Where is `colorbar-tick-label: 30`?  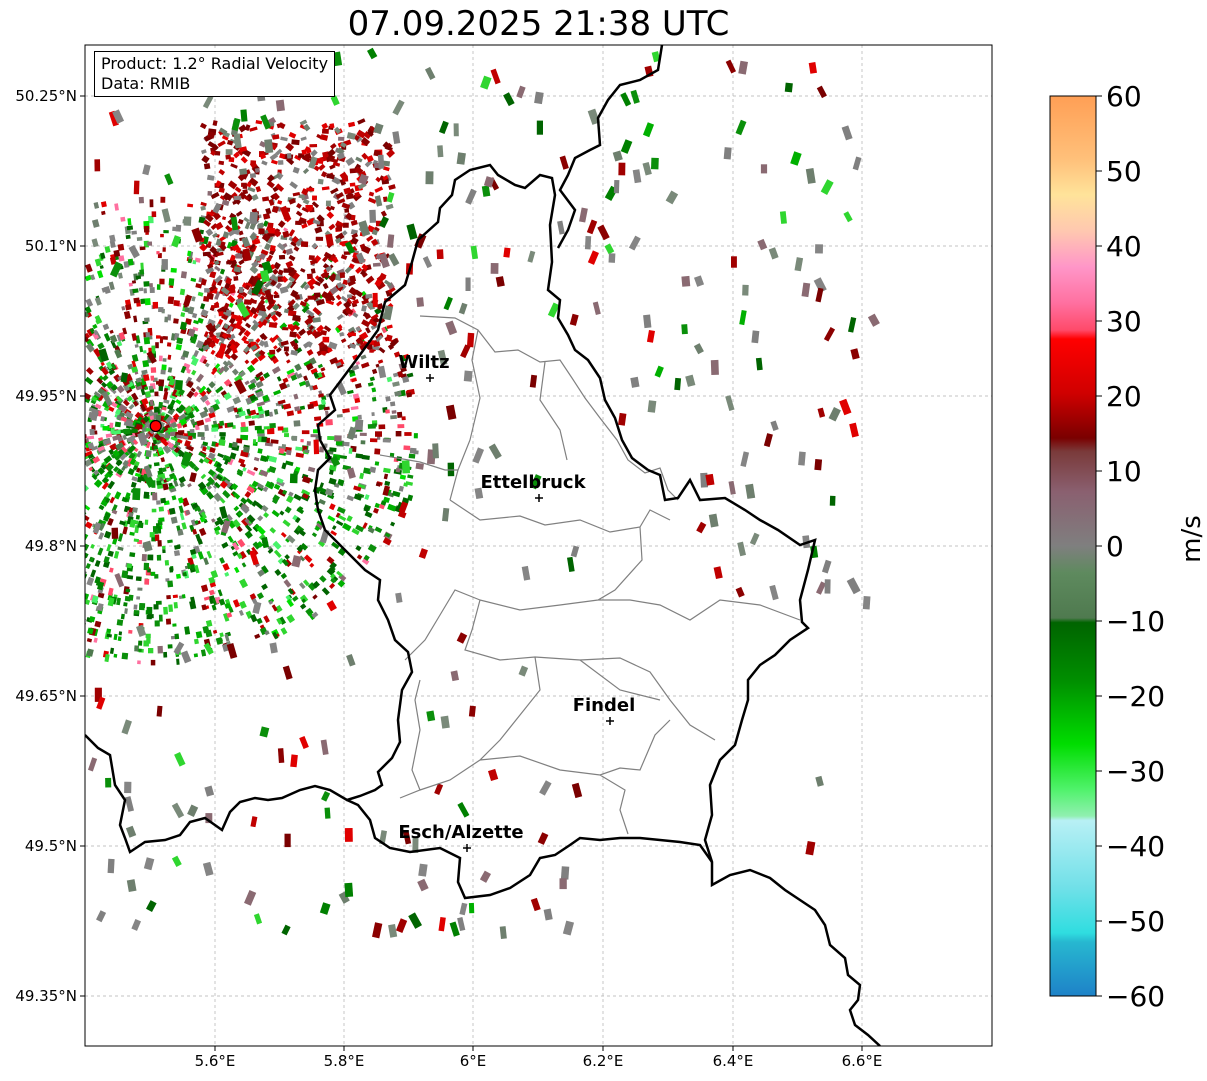
colorbar-tick-label: 30 is located at coordinates (1124, 321).